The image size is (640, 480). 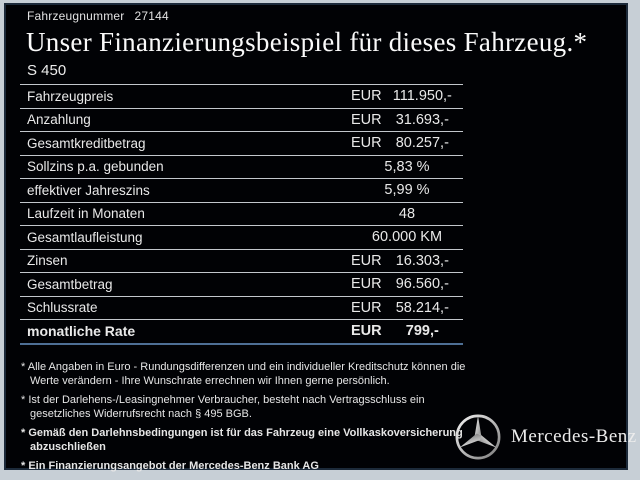 I want to click on row-value: 5,83 %, so click(x=407, y=166).